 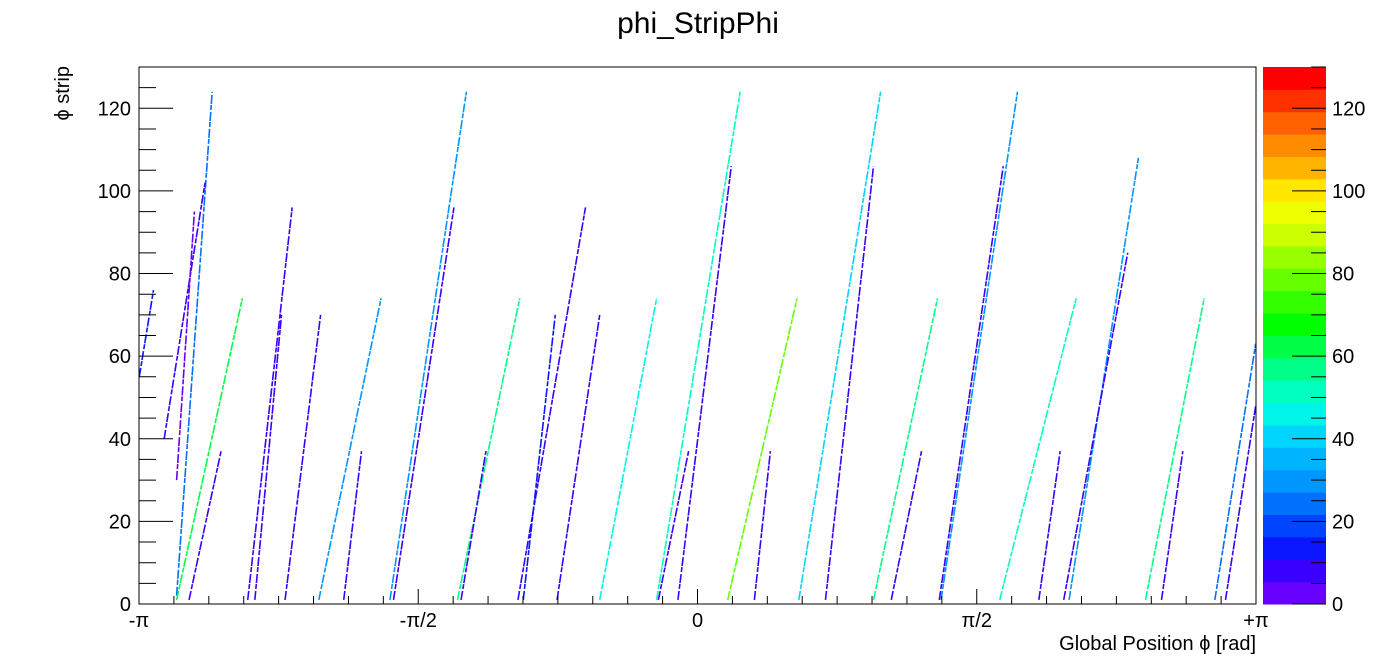 I want to click on x-axis-label: Global Position ϕ [rad], so click(x=1157, y=644).